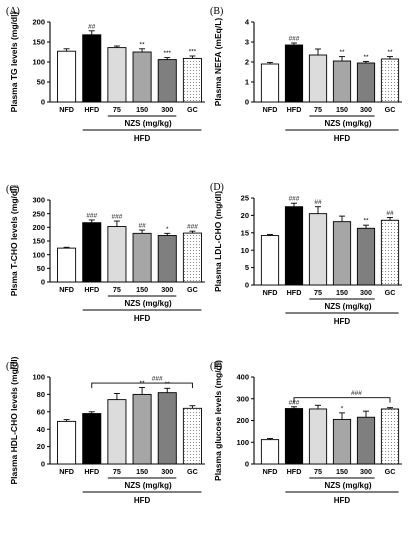 Image resolution: width=414 pixels, height=555 pixels. I want to click on y-tick-label: 80, so click(41, 394).